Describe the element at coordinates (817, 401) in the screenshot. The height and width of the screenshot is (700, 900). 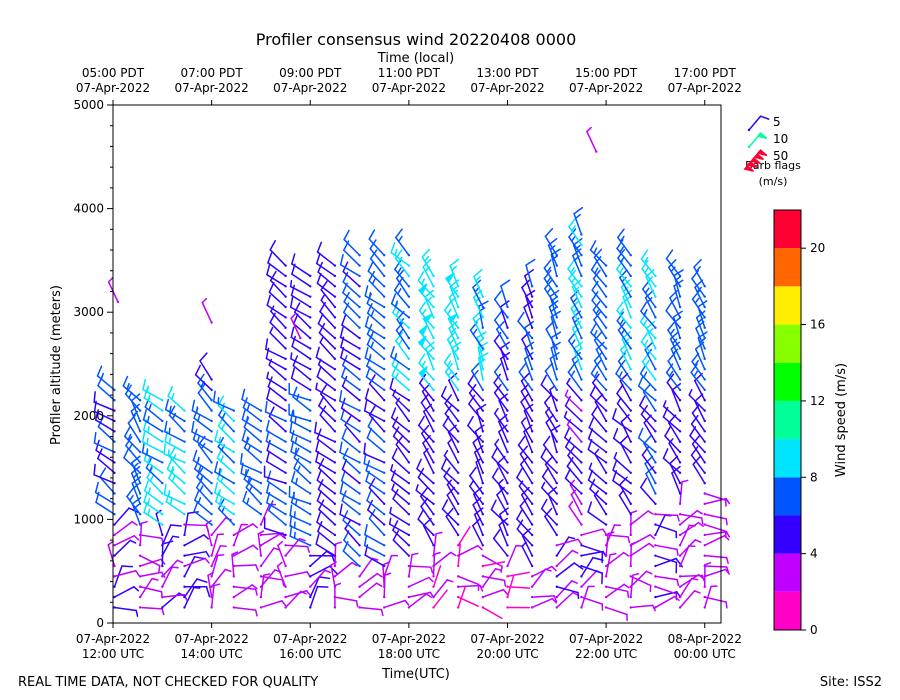
I see `colorbar-tick-label: 12` at that location.